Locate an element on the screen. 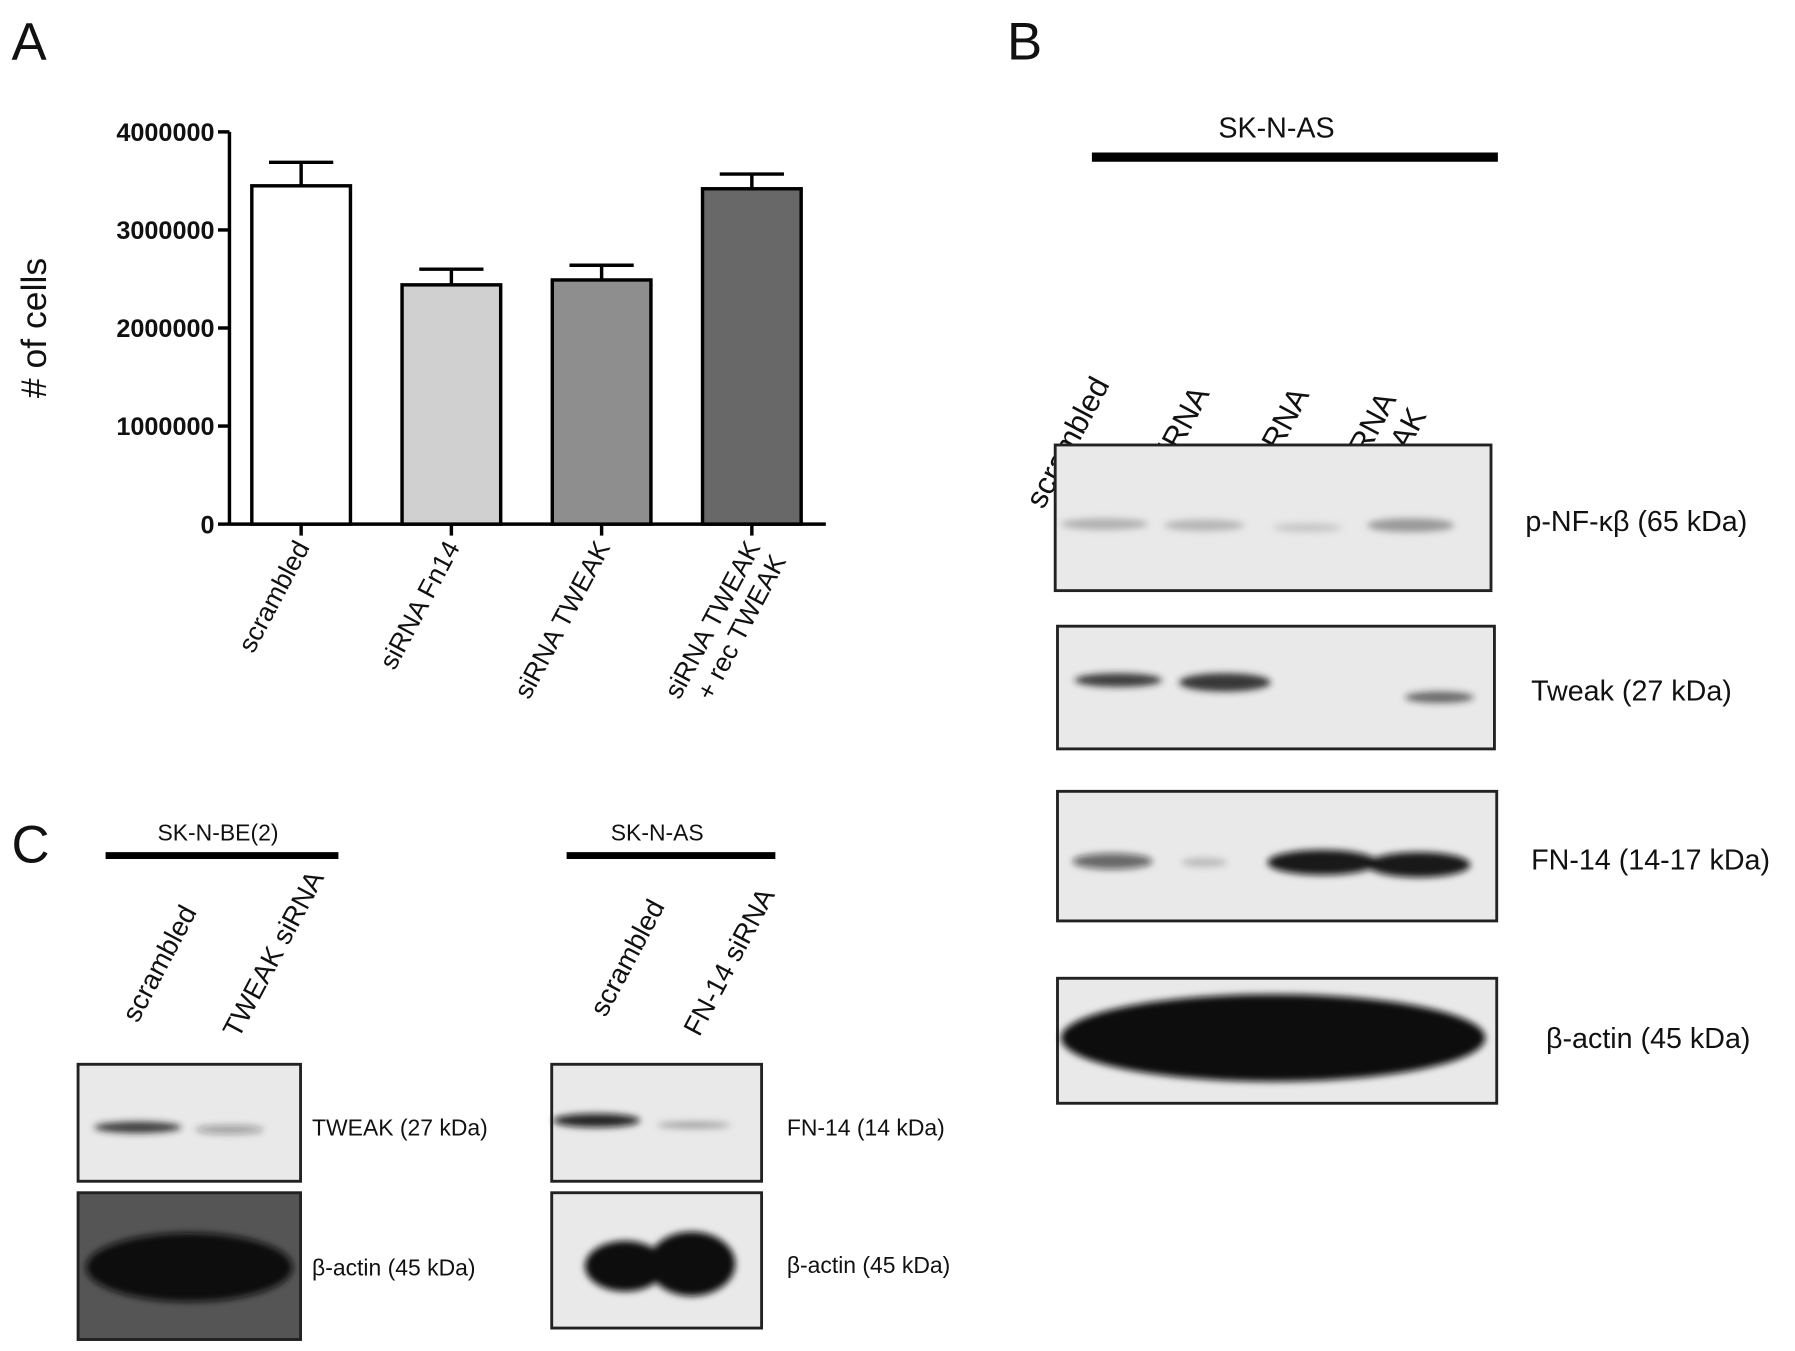 Image resolution: width=1795 pixels, height=1351 pixels. row-label: FN-14 (14 kDa) is located at coordinates (866, 1127).